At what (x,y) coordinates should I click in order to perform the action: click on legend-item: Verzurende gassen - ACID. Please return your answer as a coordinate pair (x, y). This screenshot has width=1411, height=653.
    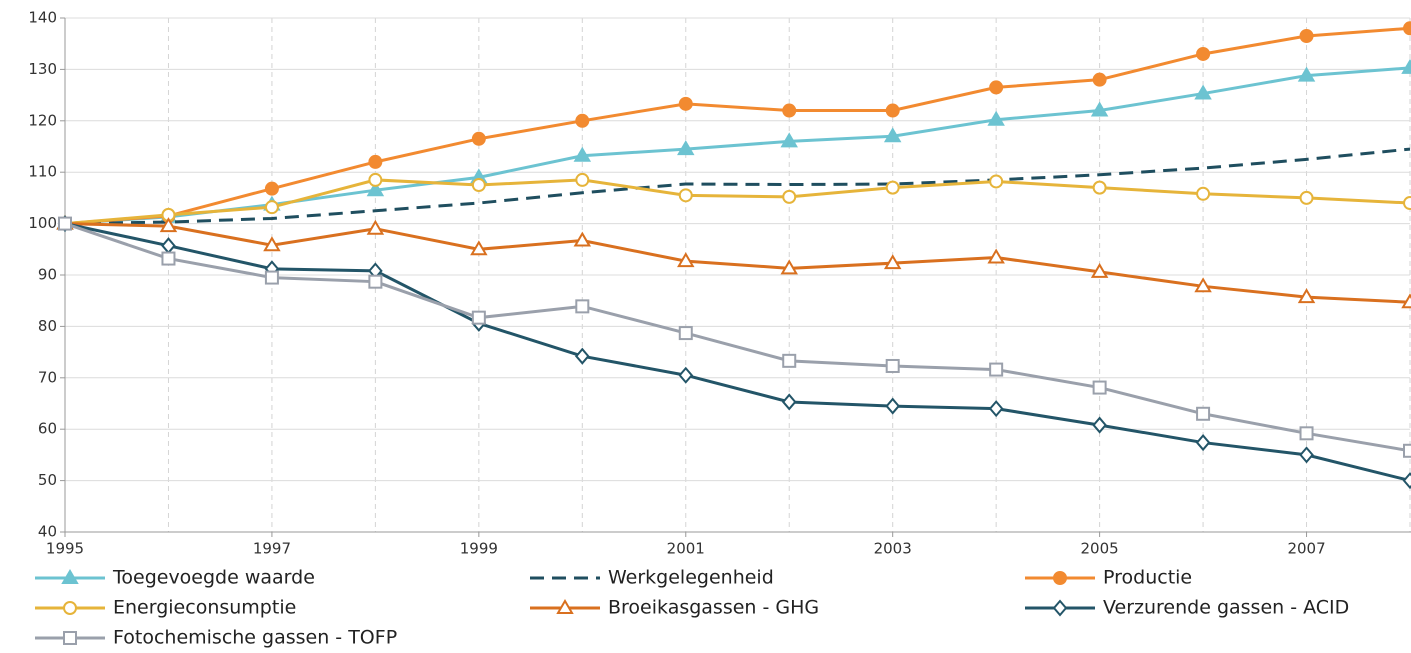
    Looking at the image, I should click on (1187, 608).